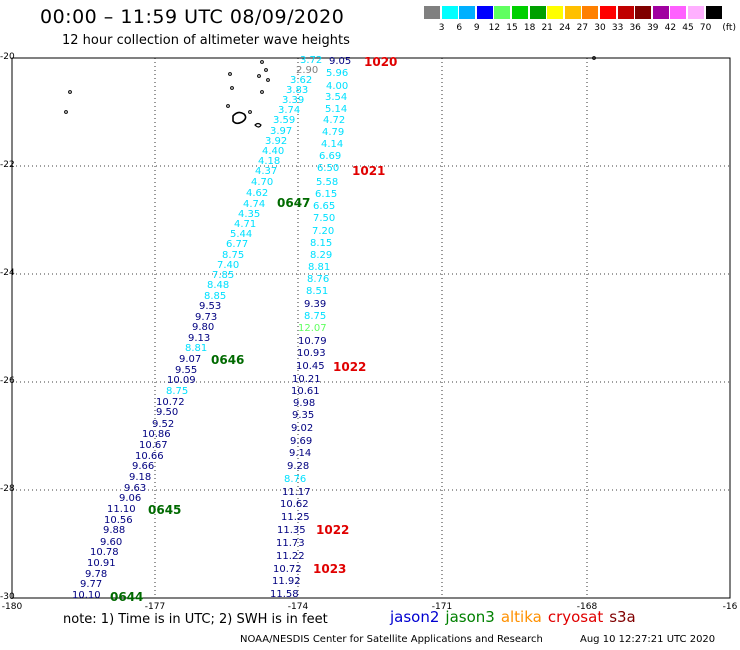 Image resolution: width=740 pixels, height=650 pixels. Describe the element at coordinates (284, 594) in the screenshot. I see `wave-height-value: 11.58` at that location.